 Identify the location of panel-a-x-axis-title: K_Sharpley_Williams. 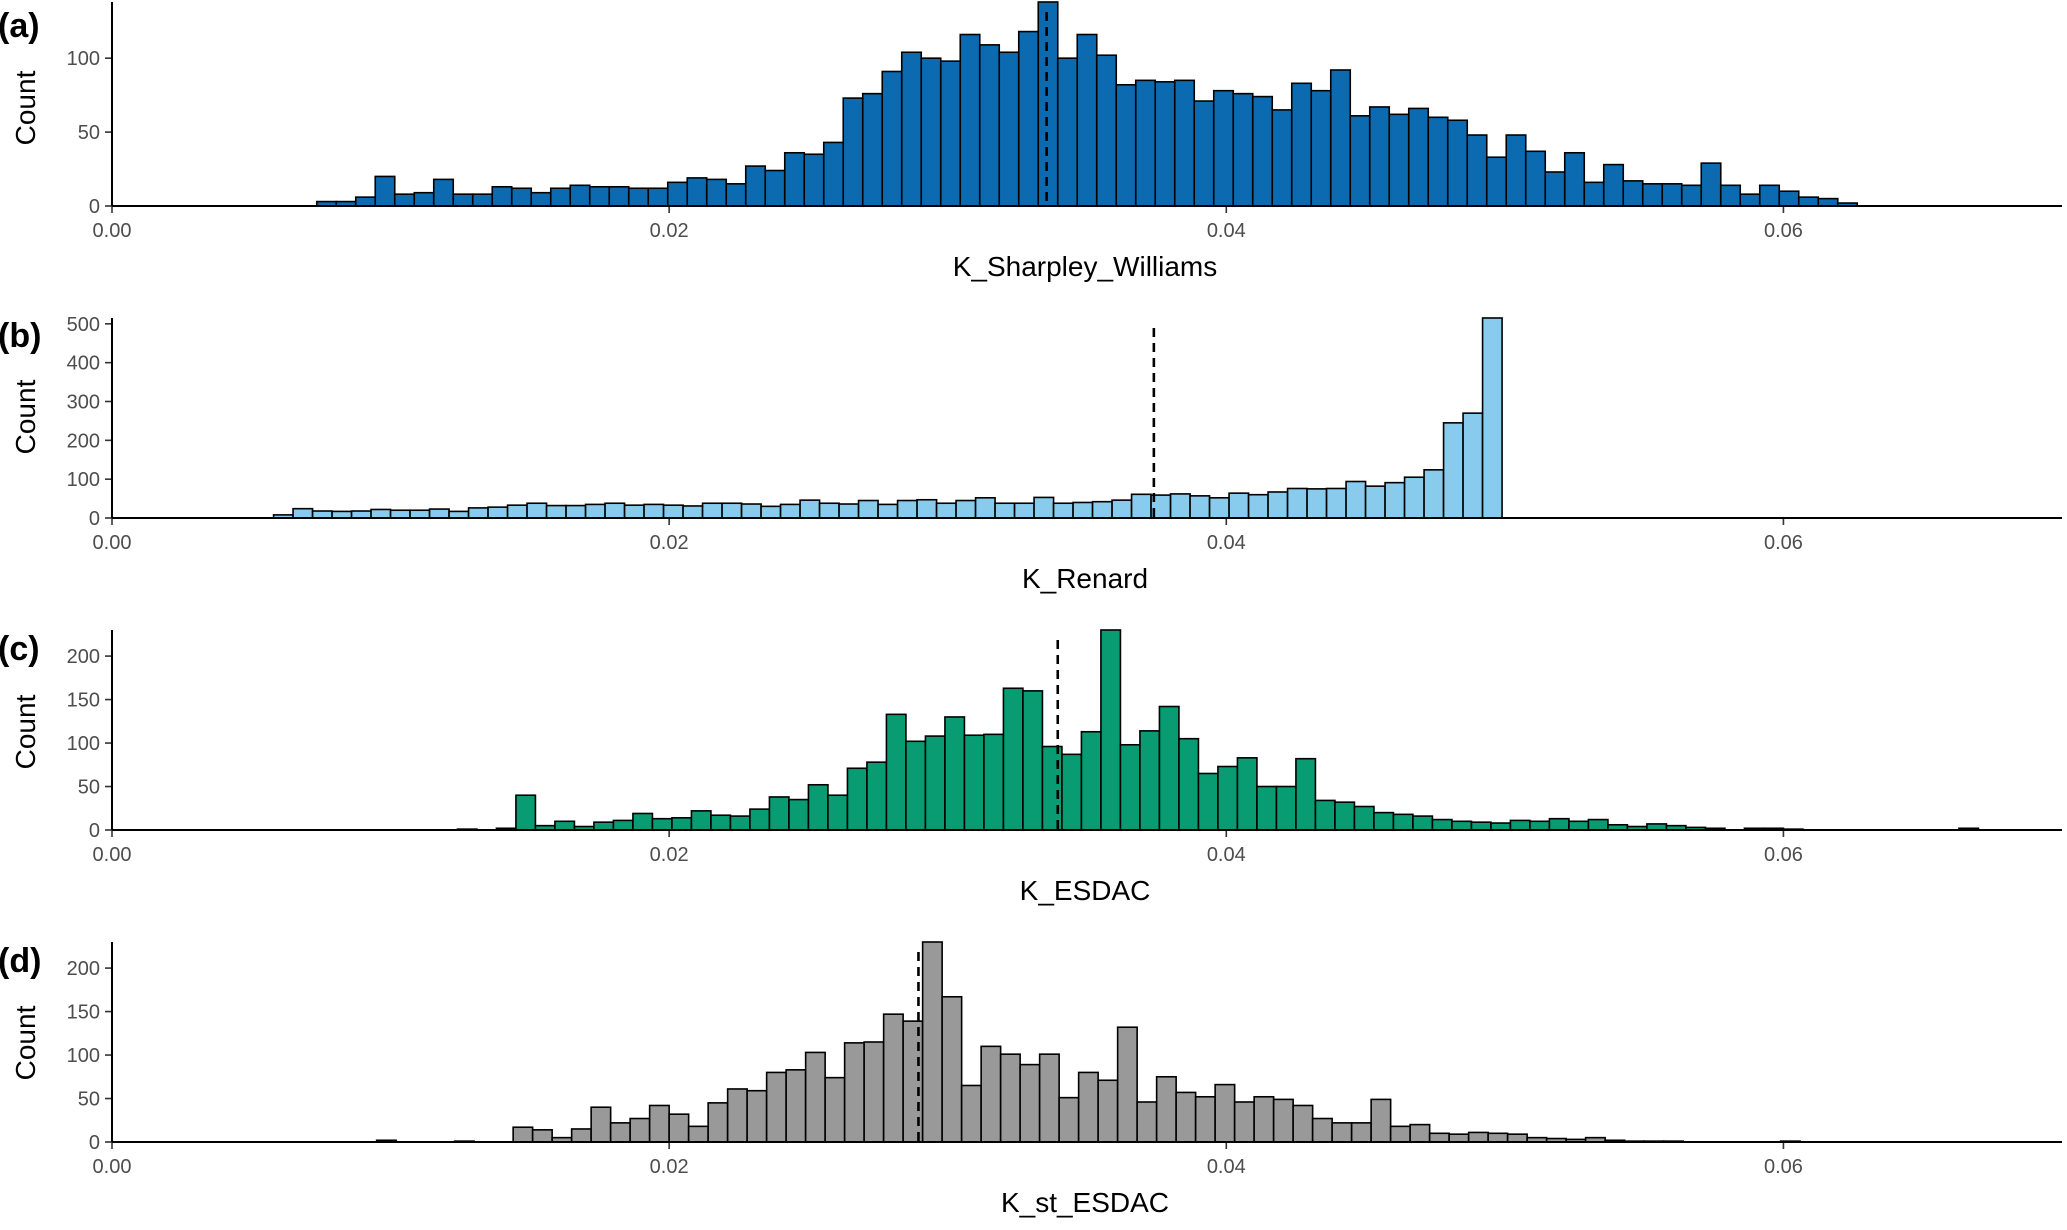
(1085, 266).